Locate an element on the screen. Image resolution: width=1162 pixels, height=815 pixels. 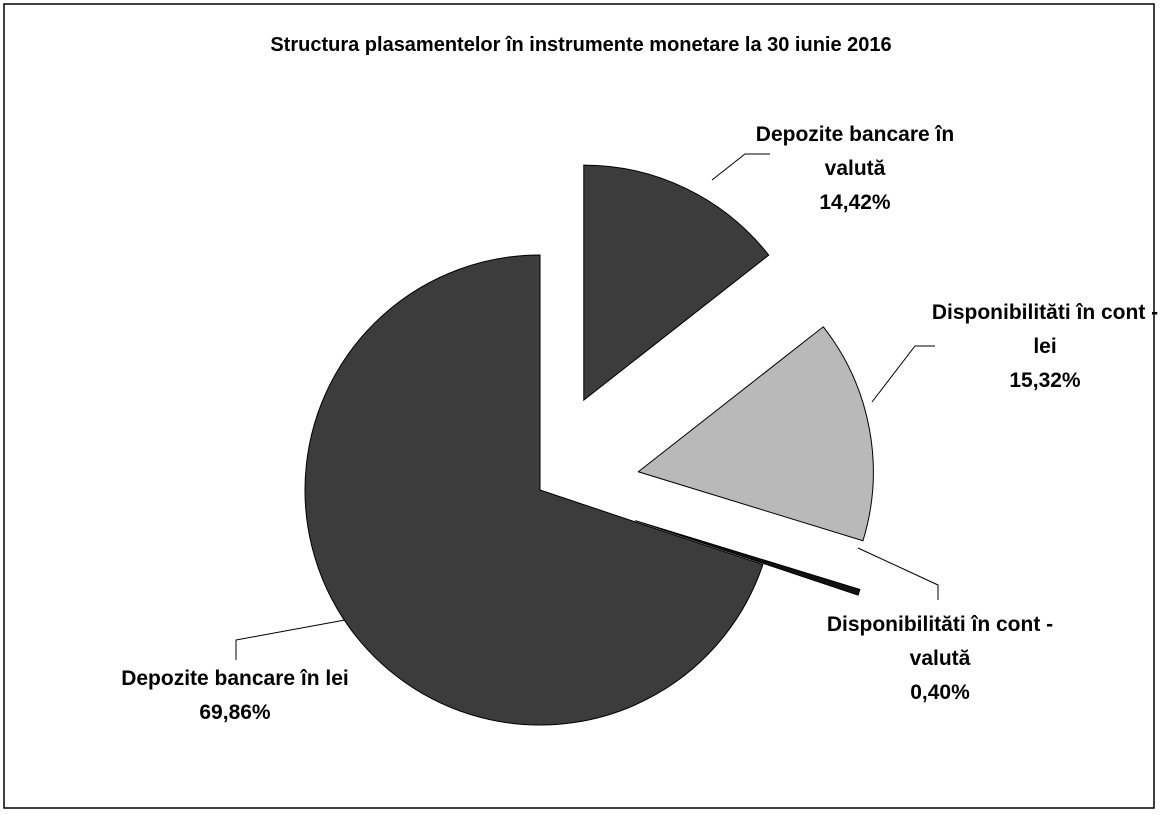
slice-label: Disponibilităti în cont - valută 0,40% is located at coordinates (940, 659).